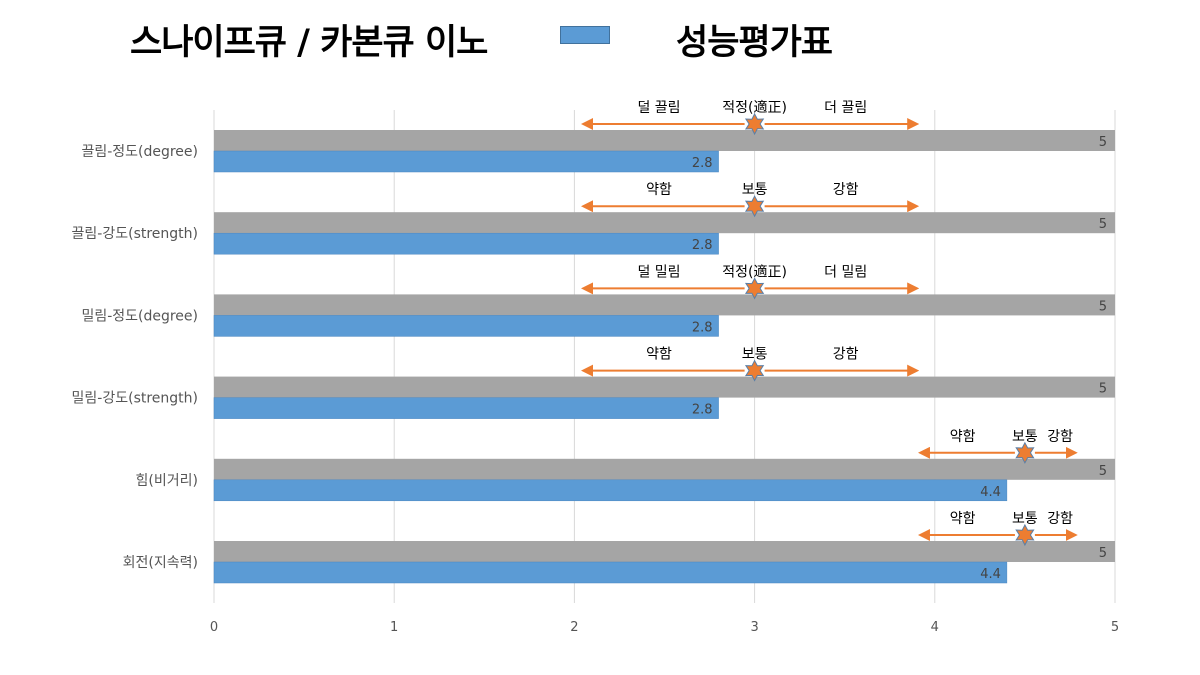 This screenshot has width=1200, height=675. Describe the element at coordinates (139, 152) in the screenshot. I see `category-label: 끌림-정도(degree)` at that location.